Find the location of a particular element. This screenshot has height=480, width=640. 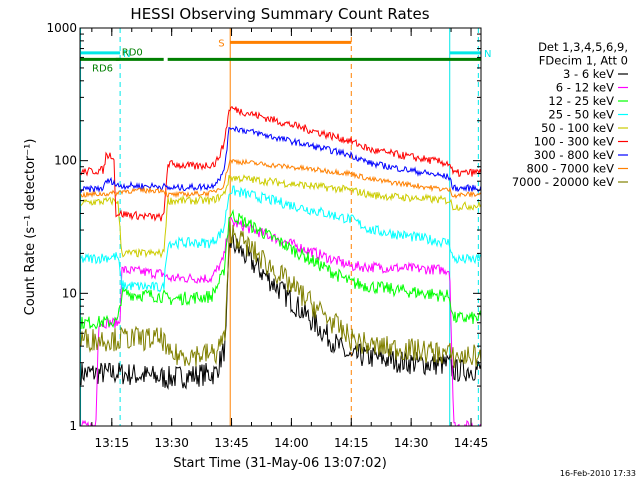

x-axis-label: Start Time (31-May-06 13:07:02) is located at coordinates (280, 463).